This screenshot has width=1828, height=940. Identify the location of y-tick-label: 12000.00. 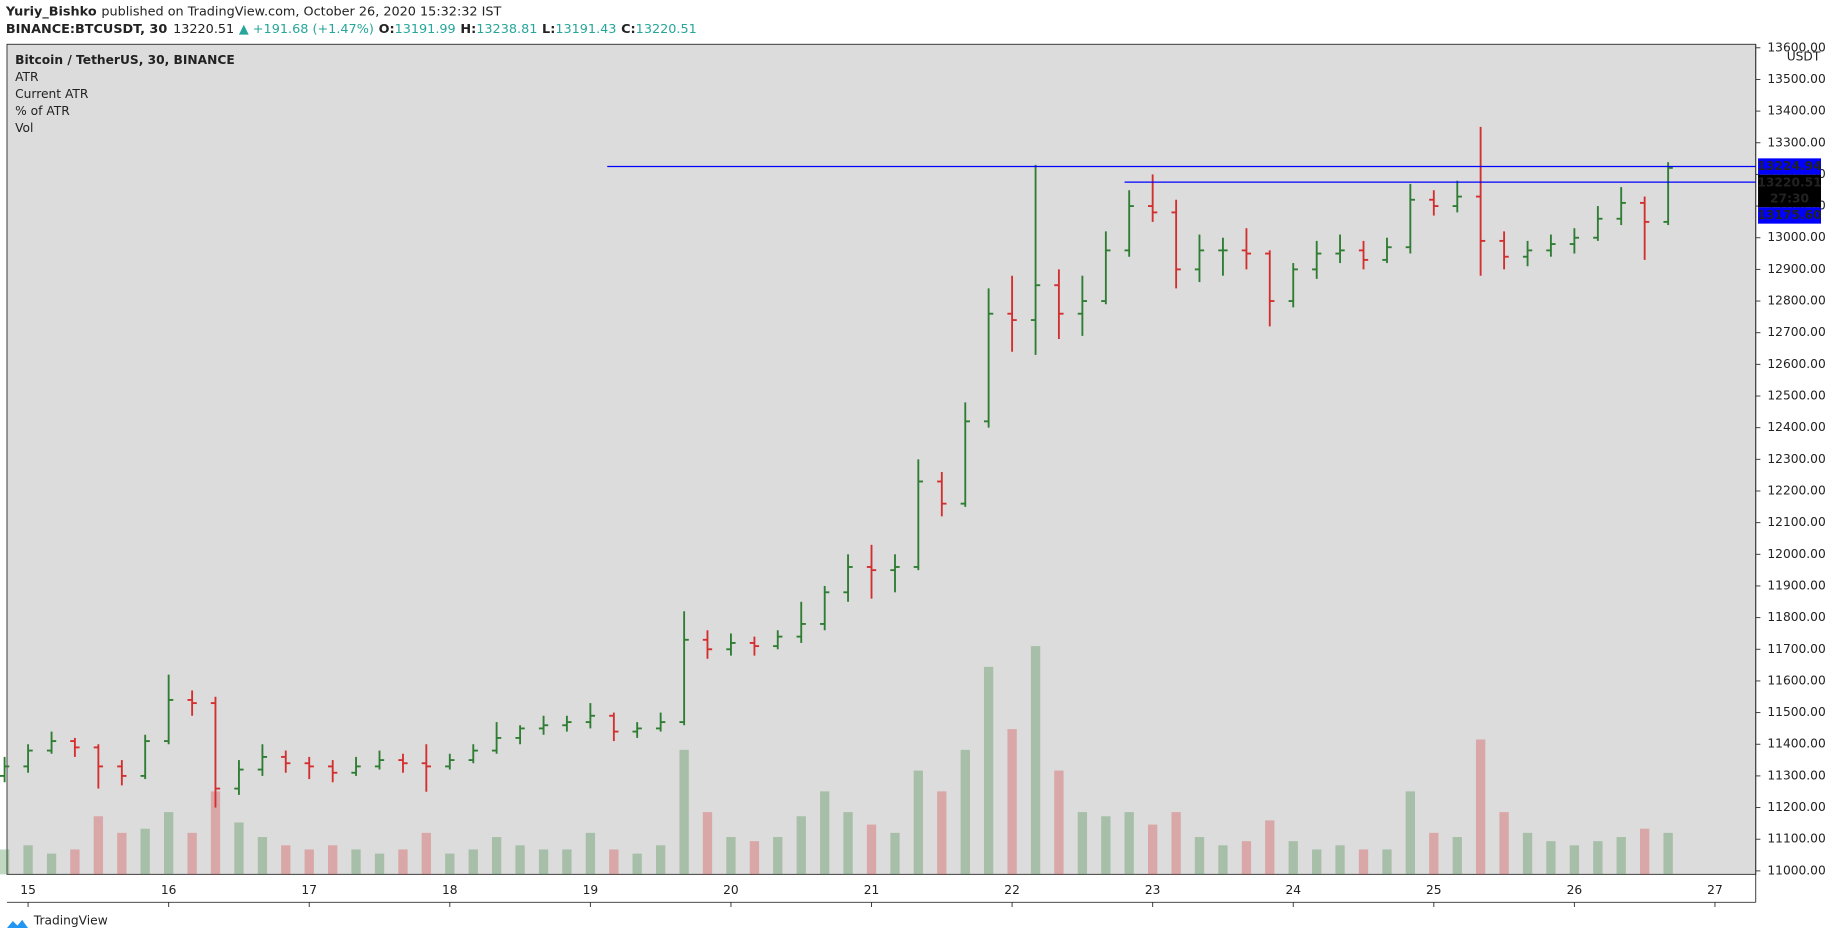
(1796, 554).